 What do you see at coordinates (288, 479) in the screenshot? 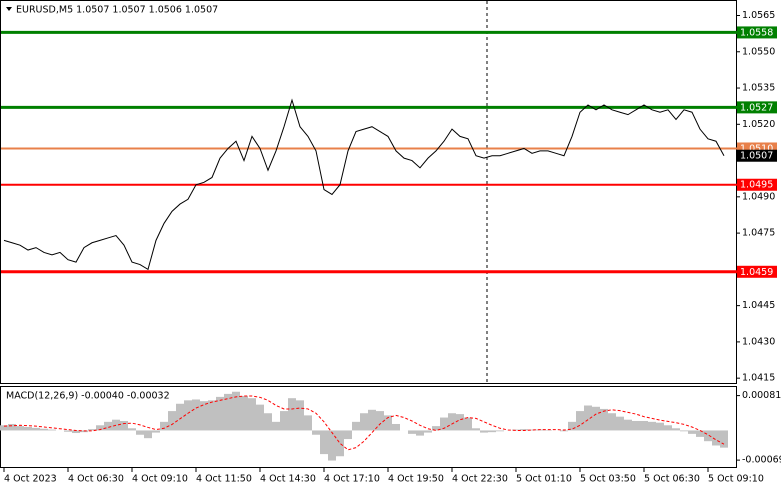
I see `x-tick-label: 4 Oct 14:30` at bounding box center [288, 479].